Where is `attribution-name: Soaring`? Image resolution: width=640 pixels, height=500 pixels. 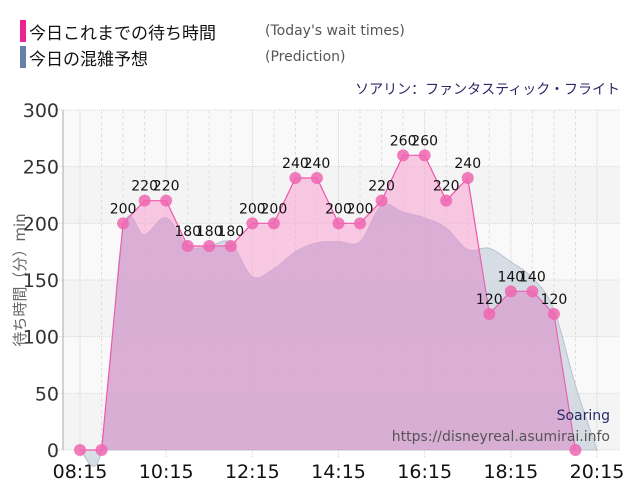
attribution-name: Soaring is located at coordinates (583, 416).